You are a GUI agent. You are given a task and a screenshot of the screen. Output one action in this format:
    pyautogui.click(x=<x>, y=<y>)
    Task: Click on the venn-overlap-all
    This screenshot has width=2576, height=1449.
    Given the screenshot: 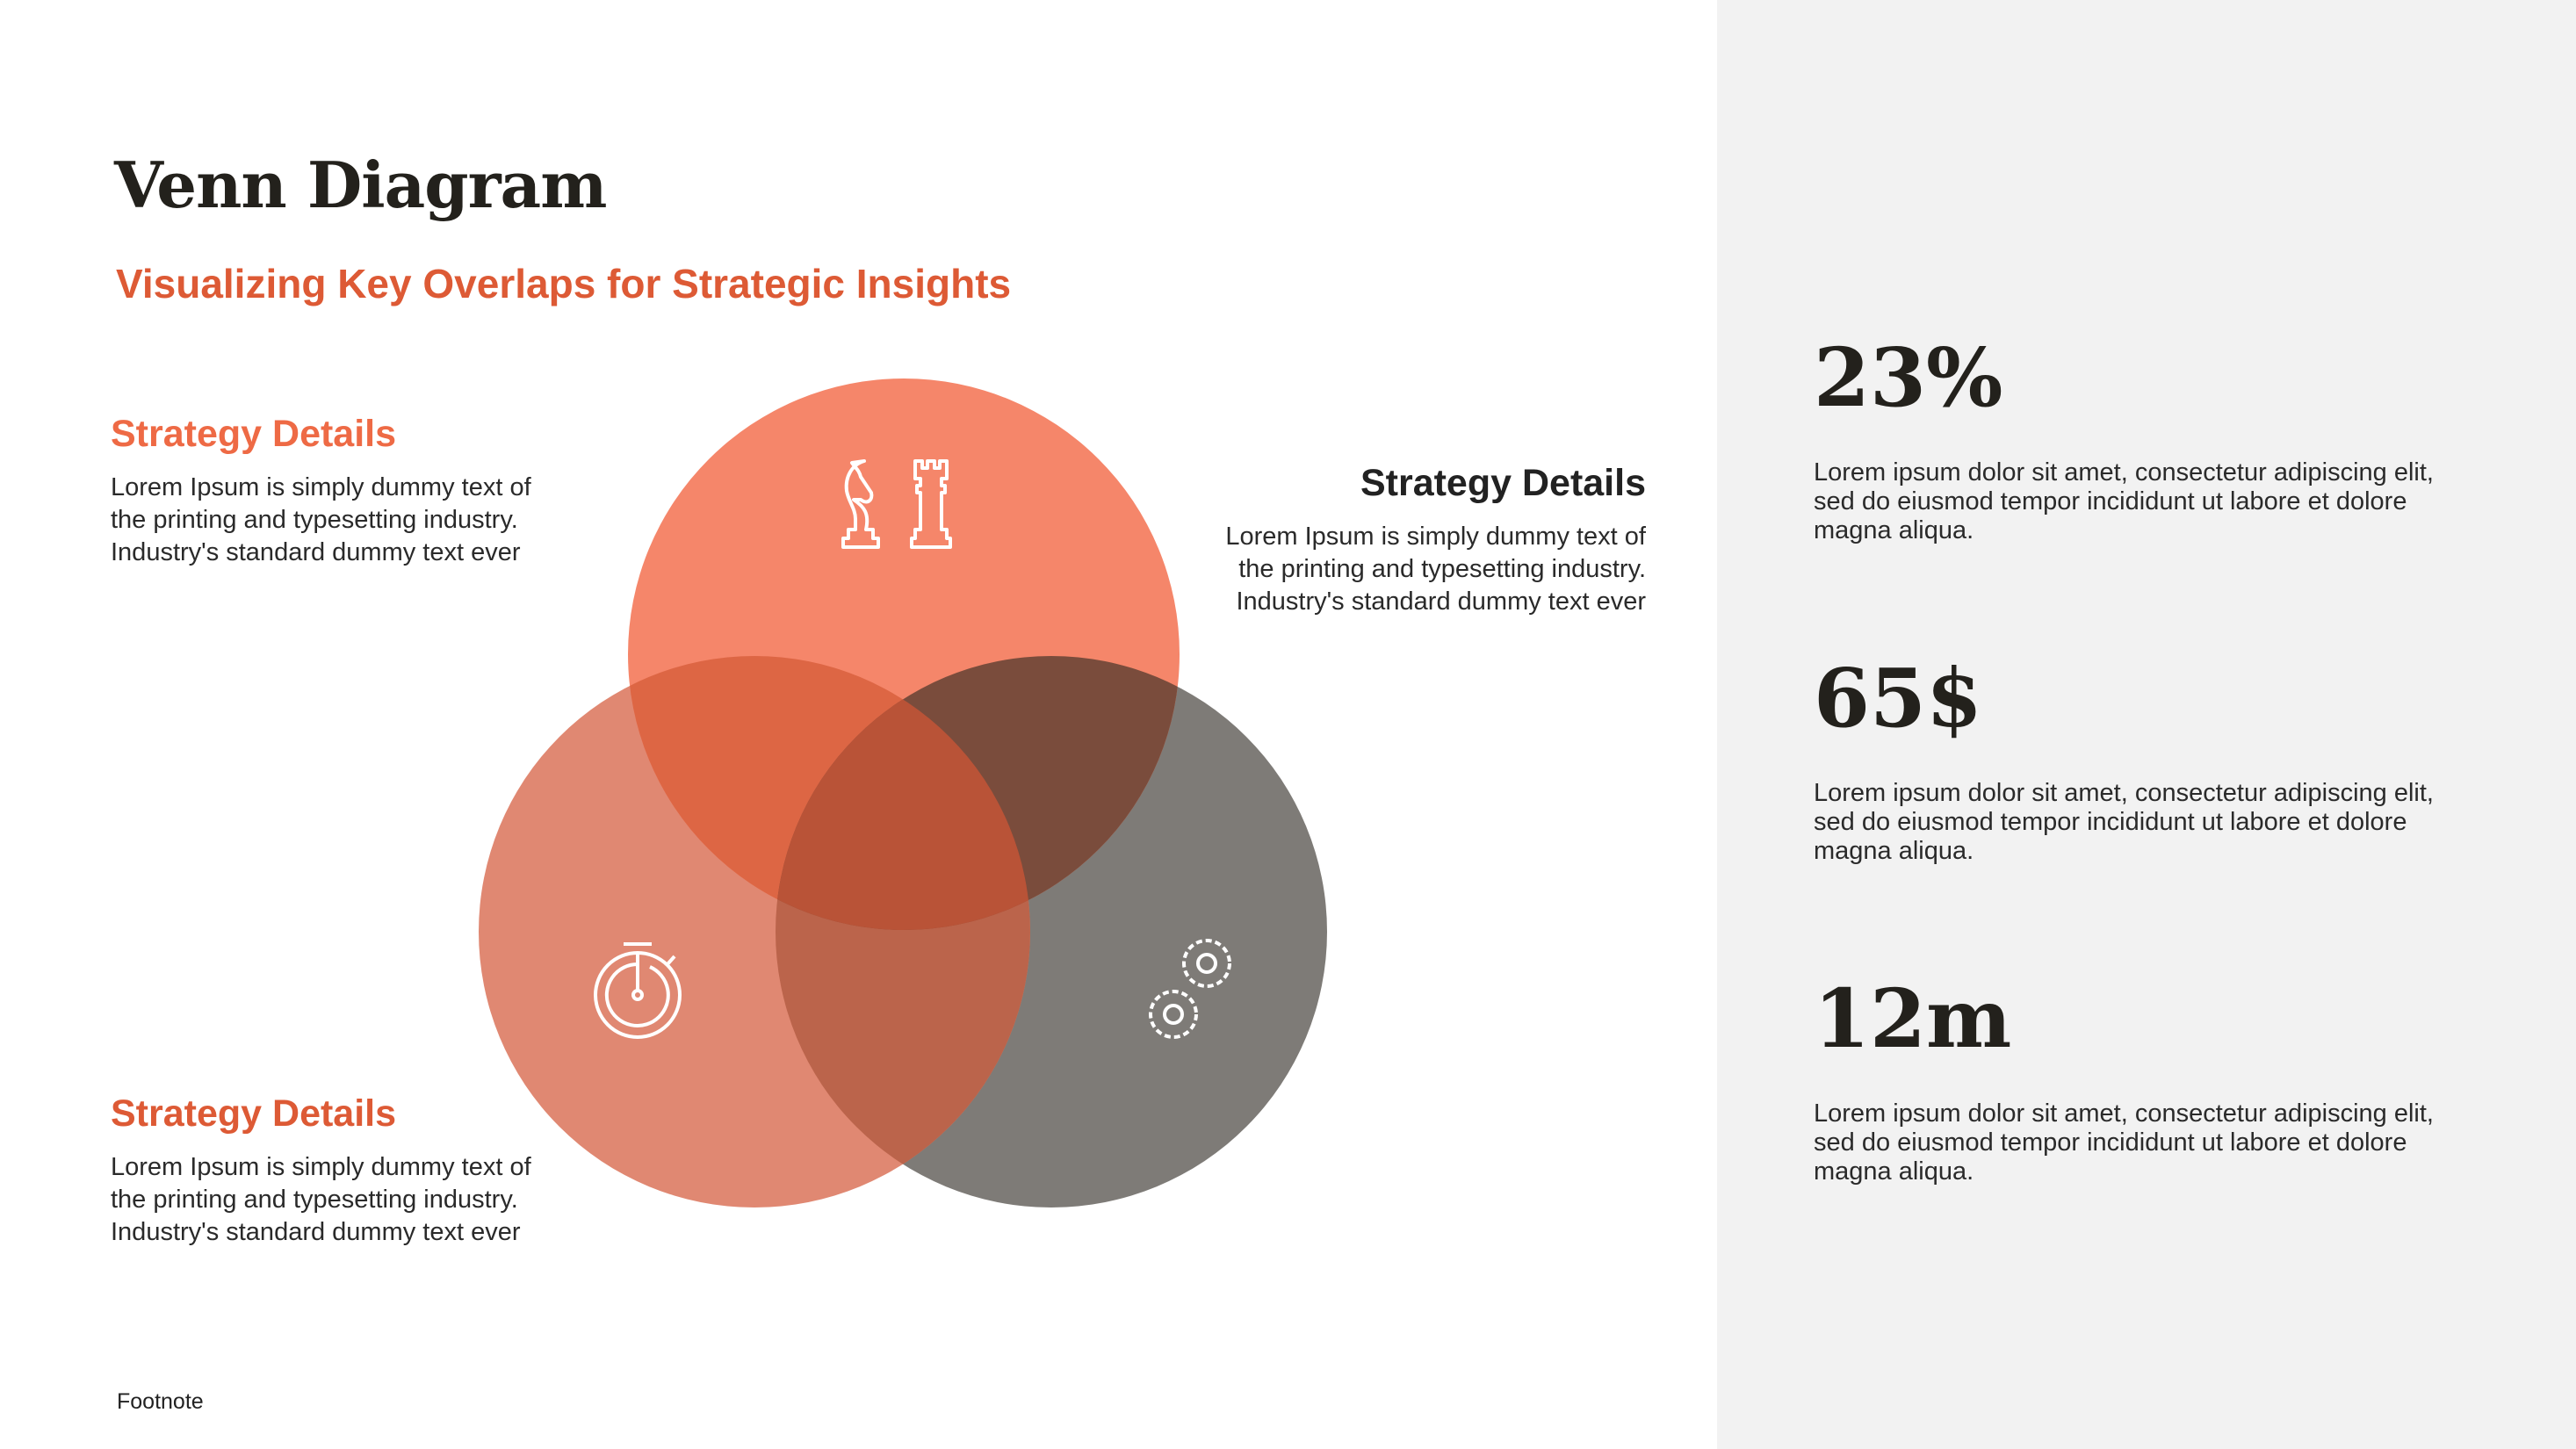 What is the action you would take?
    pyautogui.click(x=903, y=793)
    